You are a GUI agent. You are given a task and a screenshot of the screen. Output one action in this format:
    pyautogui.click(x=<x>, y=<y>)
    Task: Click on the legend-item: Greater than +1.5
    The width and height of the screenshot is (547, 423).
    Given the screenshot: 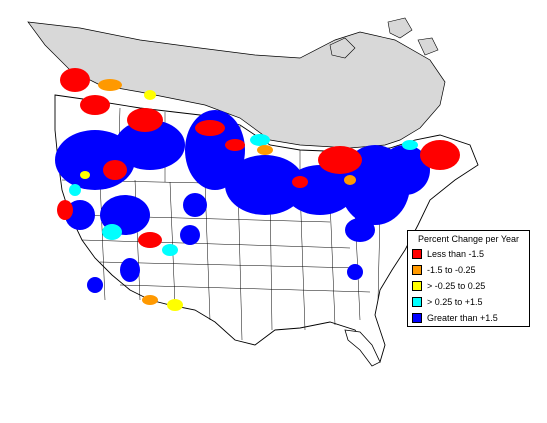 What is the action you would take?
    pyautogui.click(x=468, y=318)
    